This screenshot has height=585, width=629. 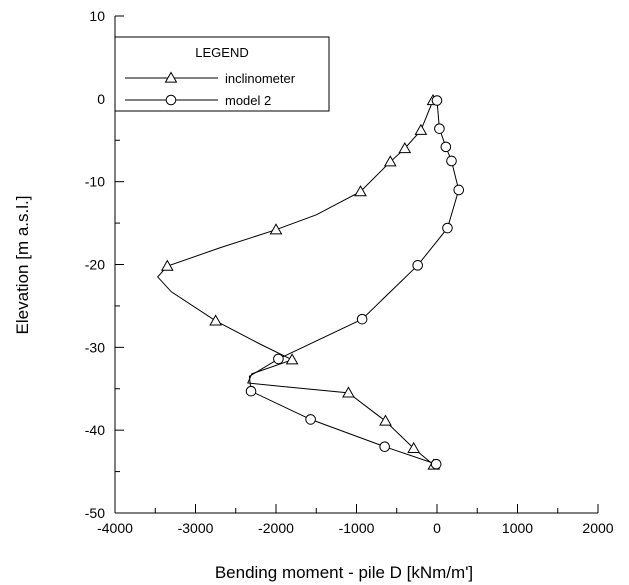 What do you see at coordinates (95, 513) in the screenshot?
I see `y-tick-label: -50` at bounding box center [95, 513].